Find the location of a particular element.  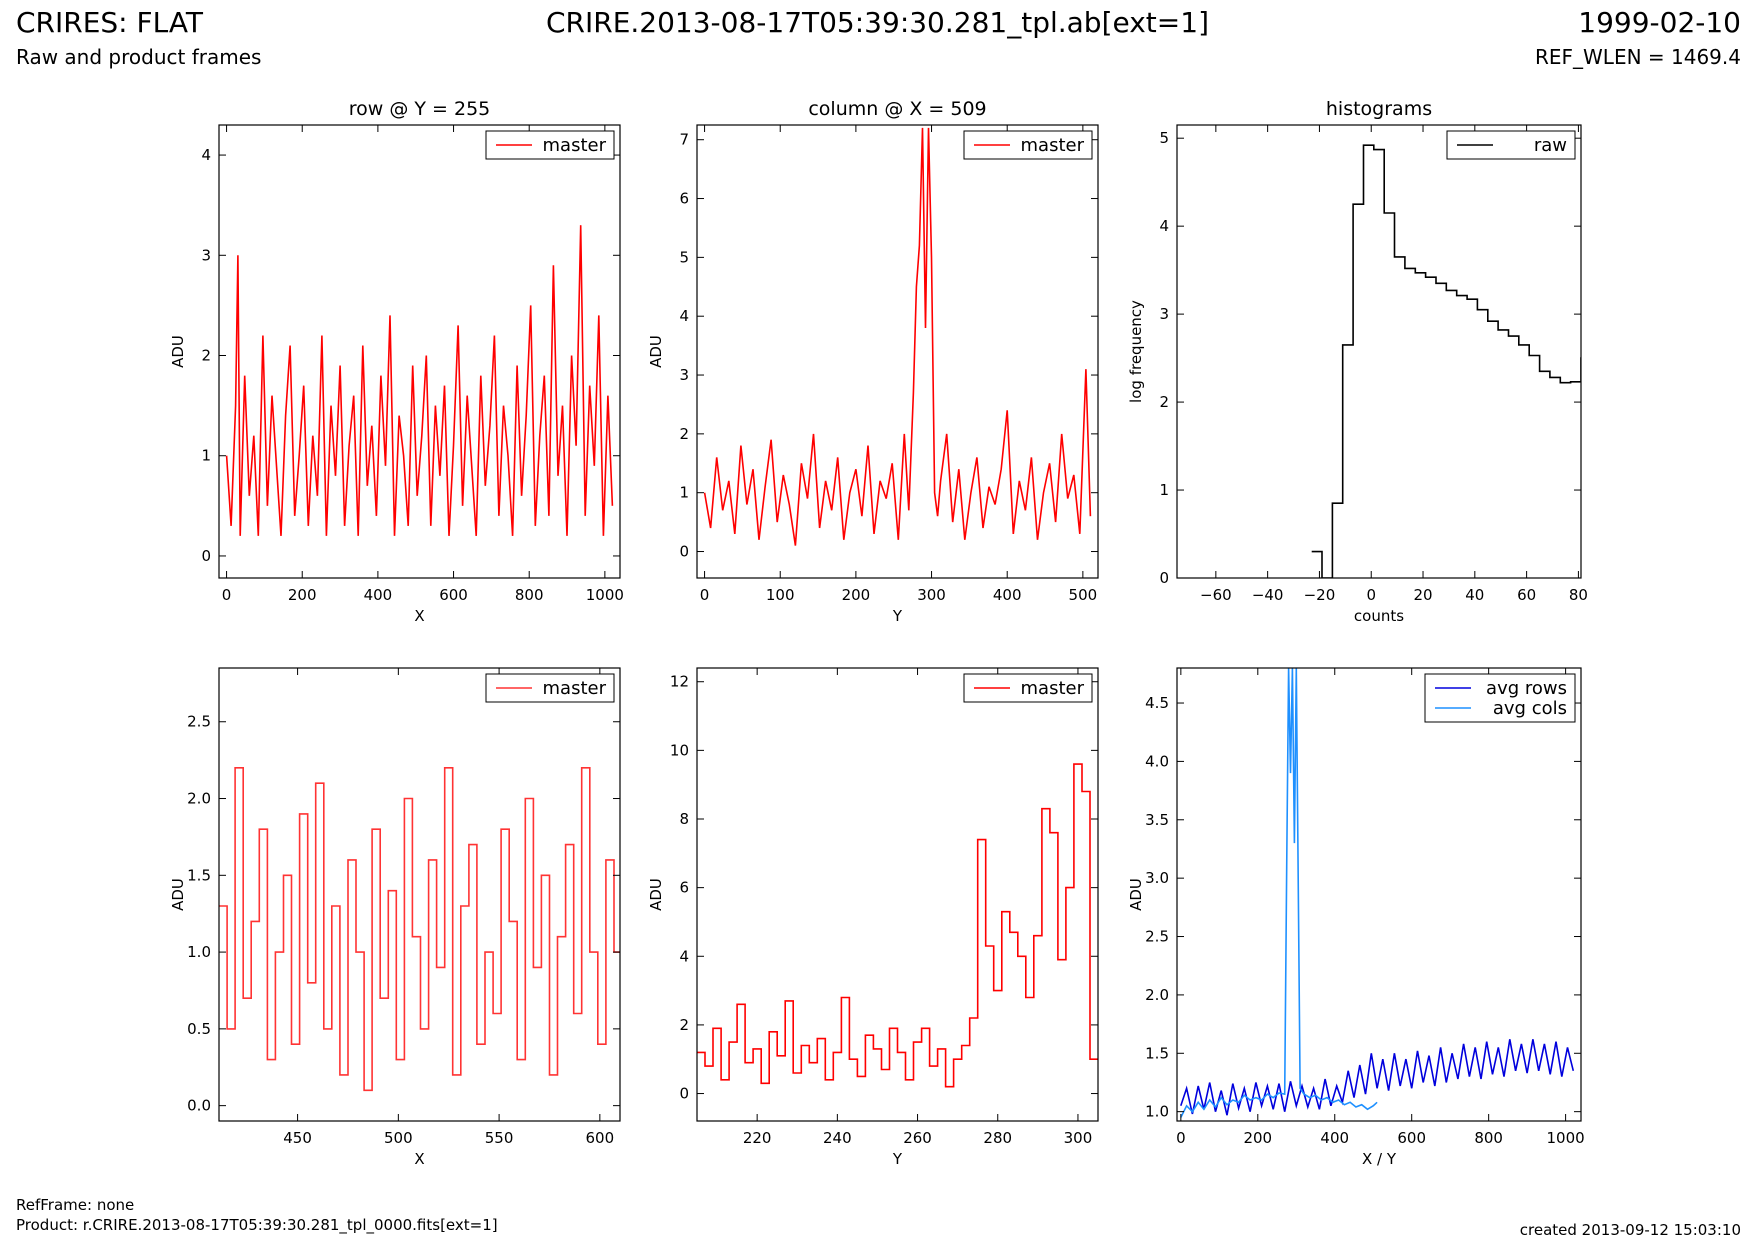

xlabel-row: X is located at coordinates (419, 616).